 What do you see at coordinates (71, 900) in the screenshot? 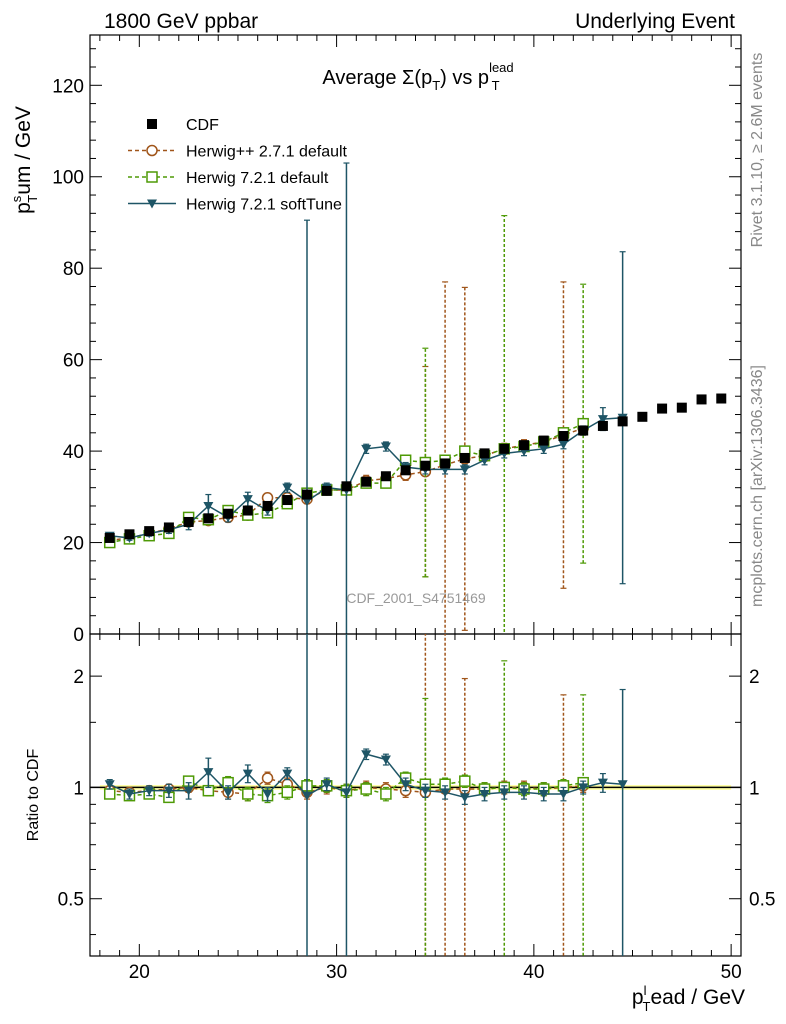
I see `ratio-y-tick-label: 0.5` at bounding box center [71, 900].